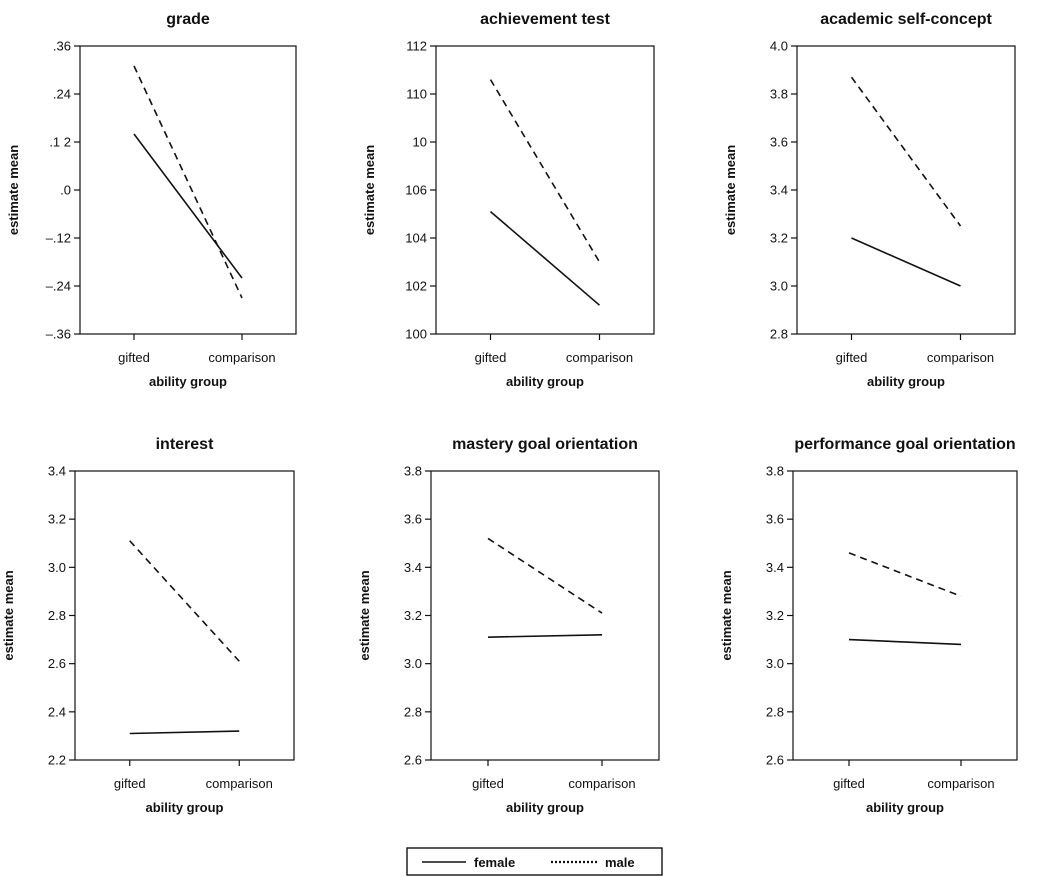  Describe the element at coordinates (188, 19) in the screenshot. I see `chart-title: grade` at that location.